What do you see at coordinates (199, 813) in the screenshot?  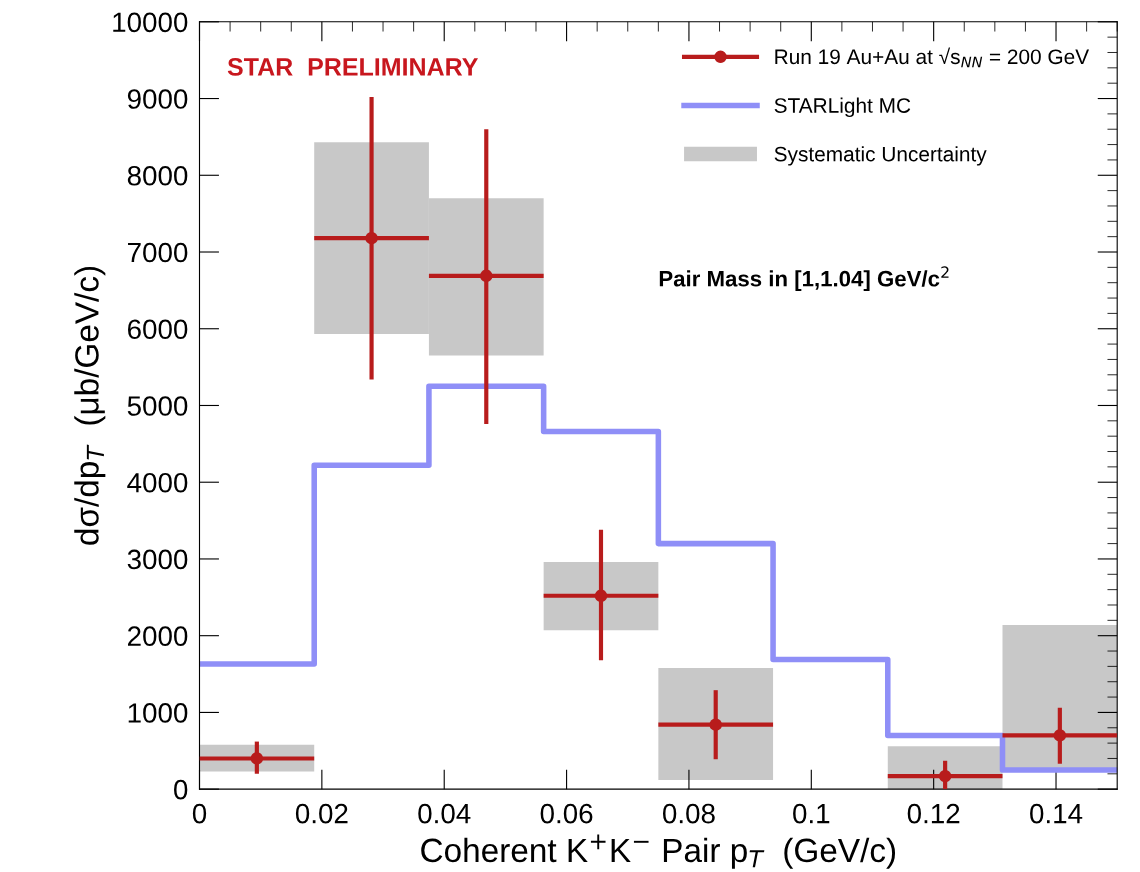 I see `x-tick-label: 0` at bounding box center [199, 813].